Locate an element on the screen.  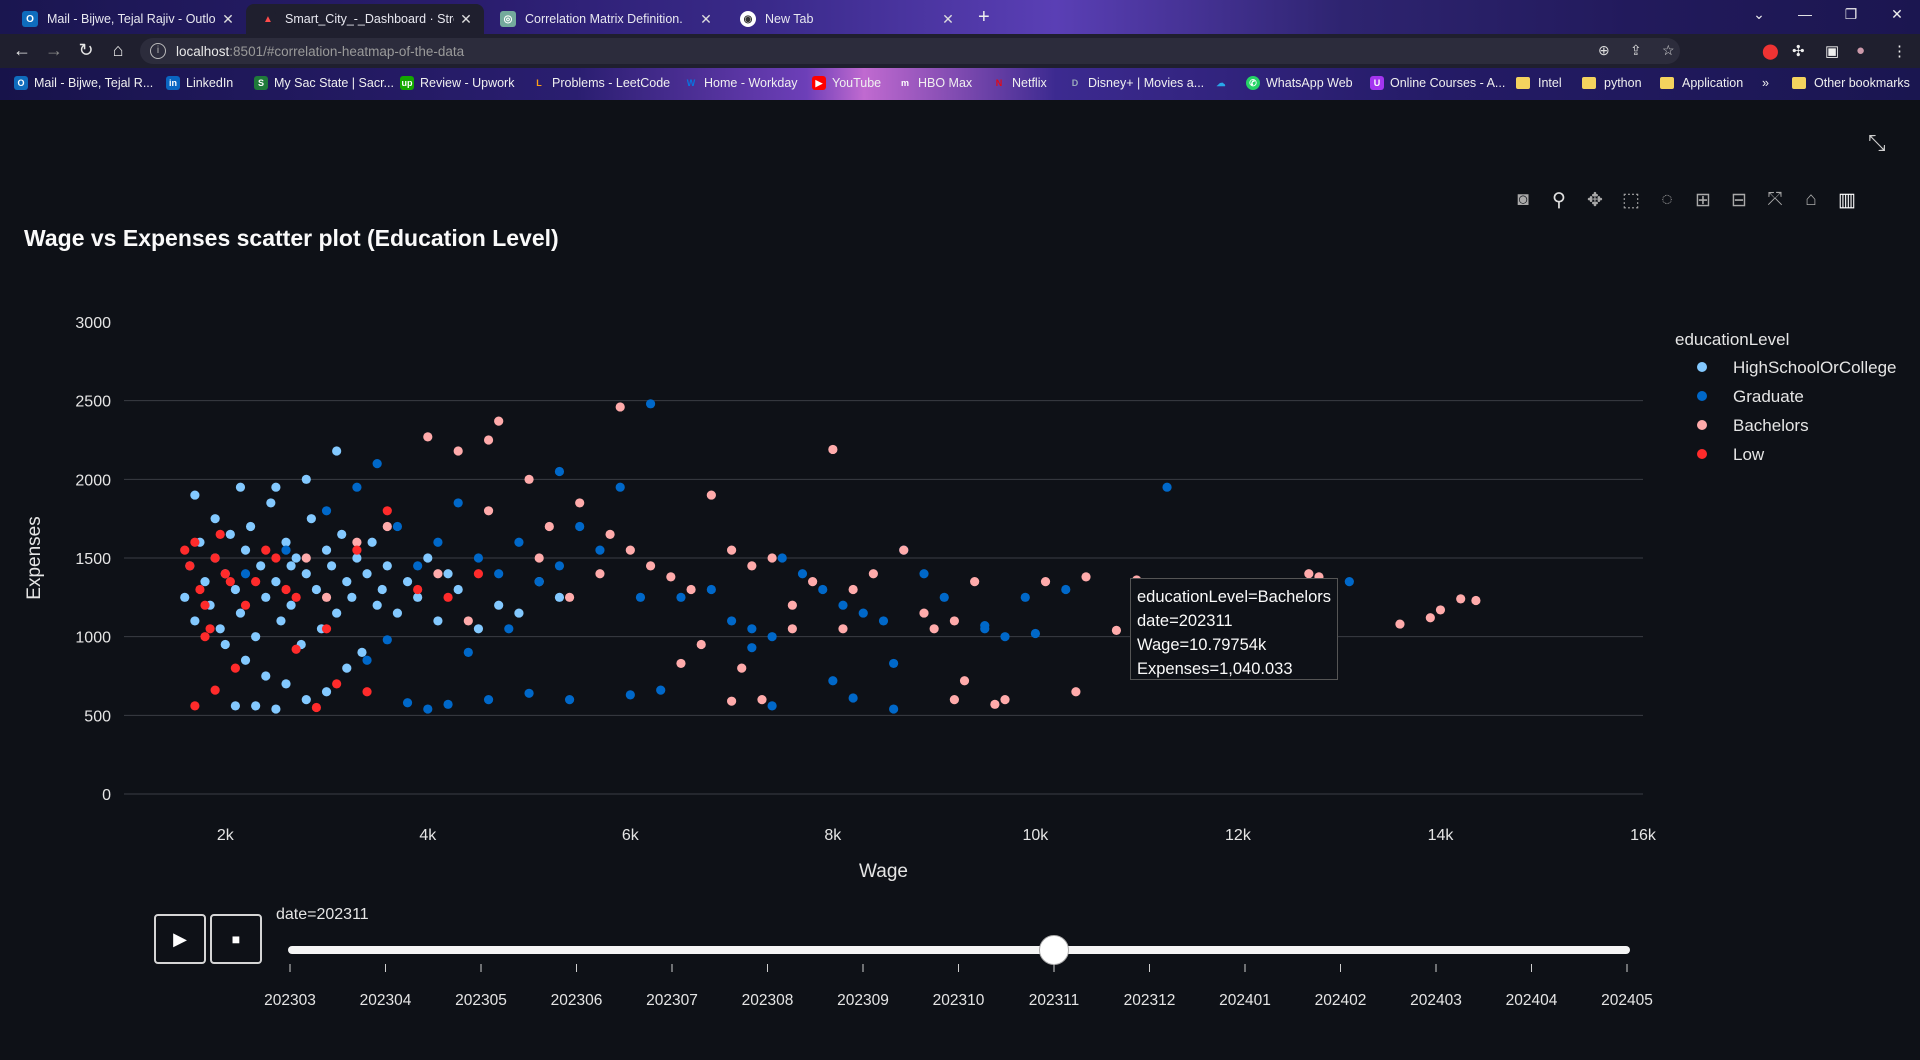
exit-fullscreen-icon: ⤡ is located at coordinates (1877, 142).